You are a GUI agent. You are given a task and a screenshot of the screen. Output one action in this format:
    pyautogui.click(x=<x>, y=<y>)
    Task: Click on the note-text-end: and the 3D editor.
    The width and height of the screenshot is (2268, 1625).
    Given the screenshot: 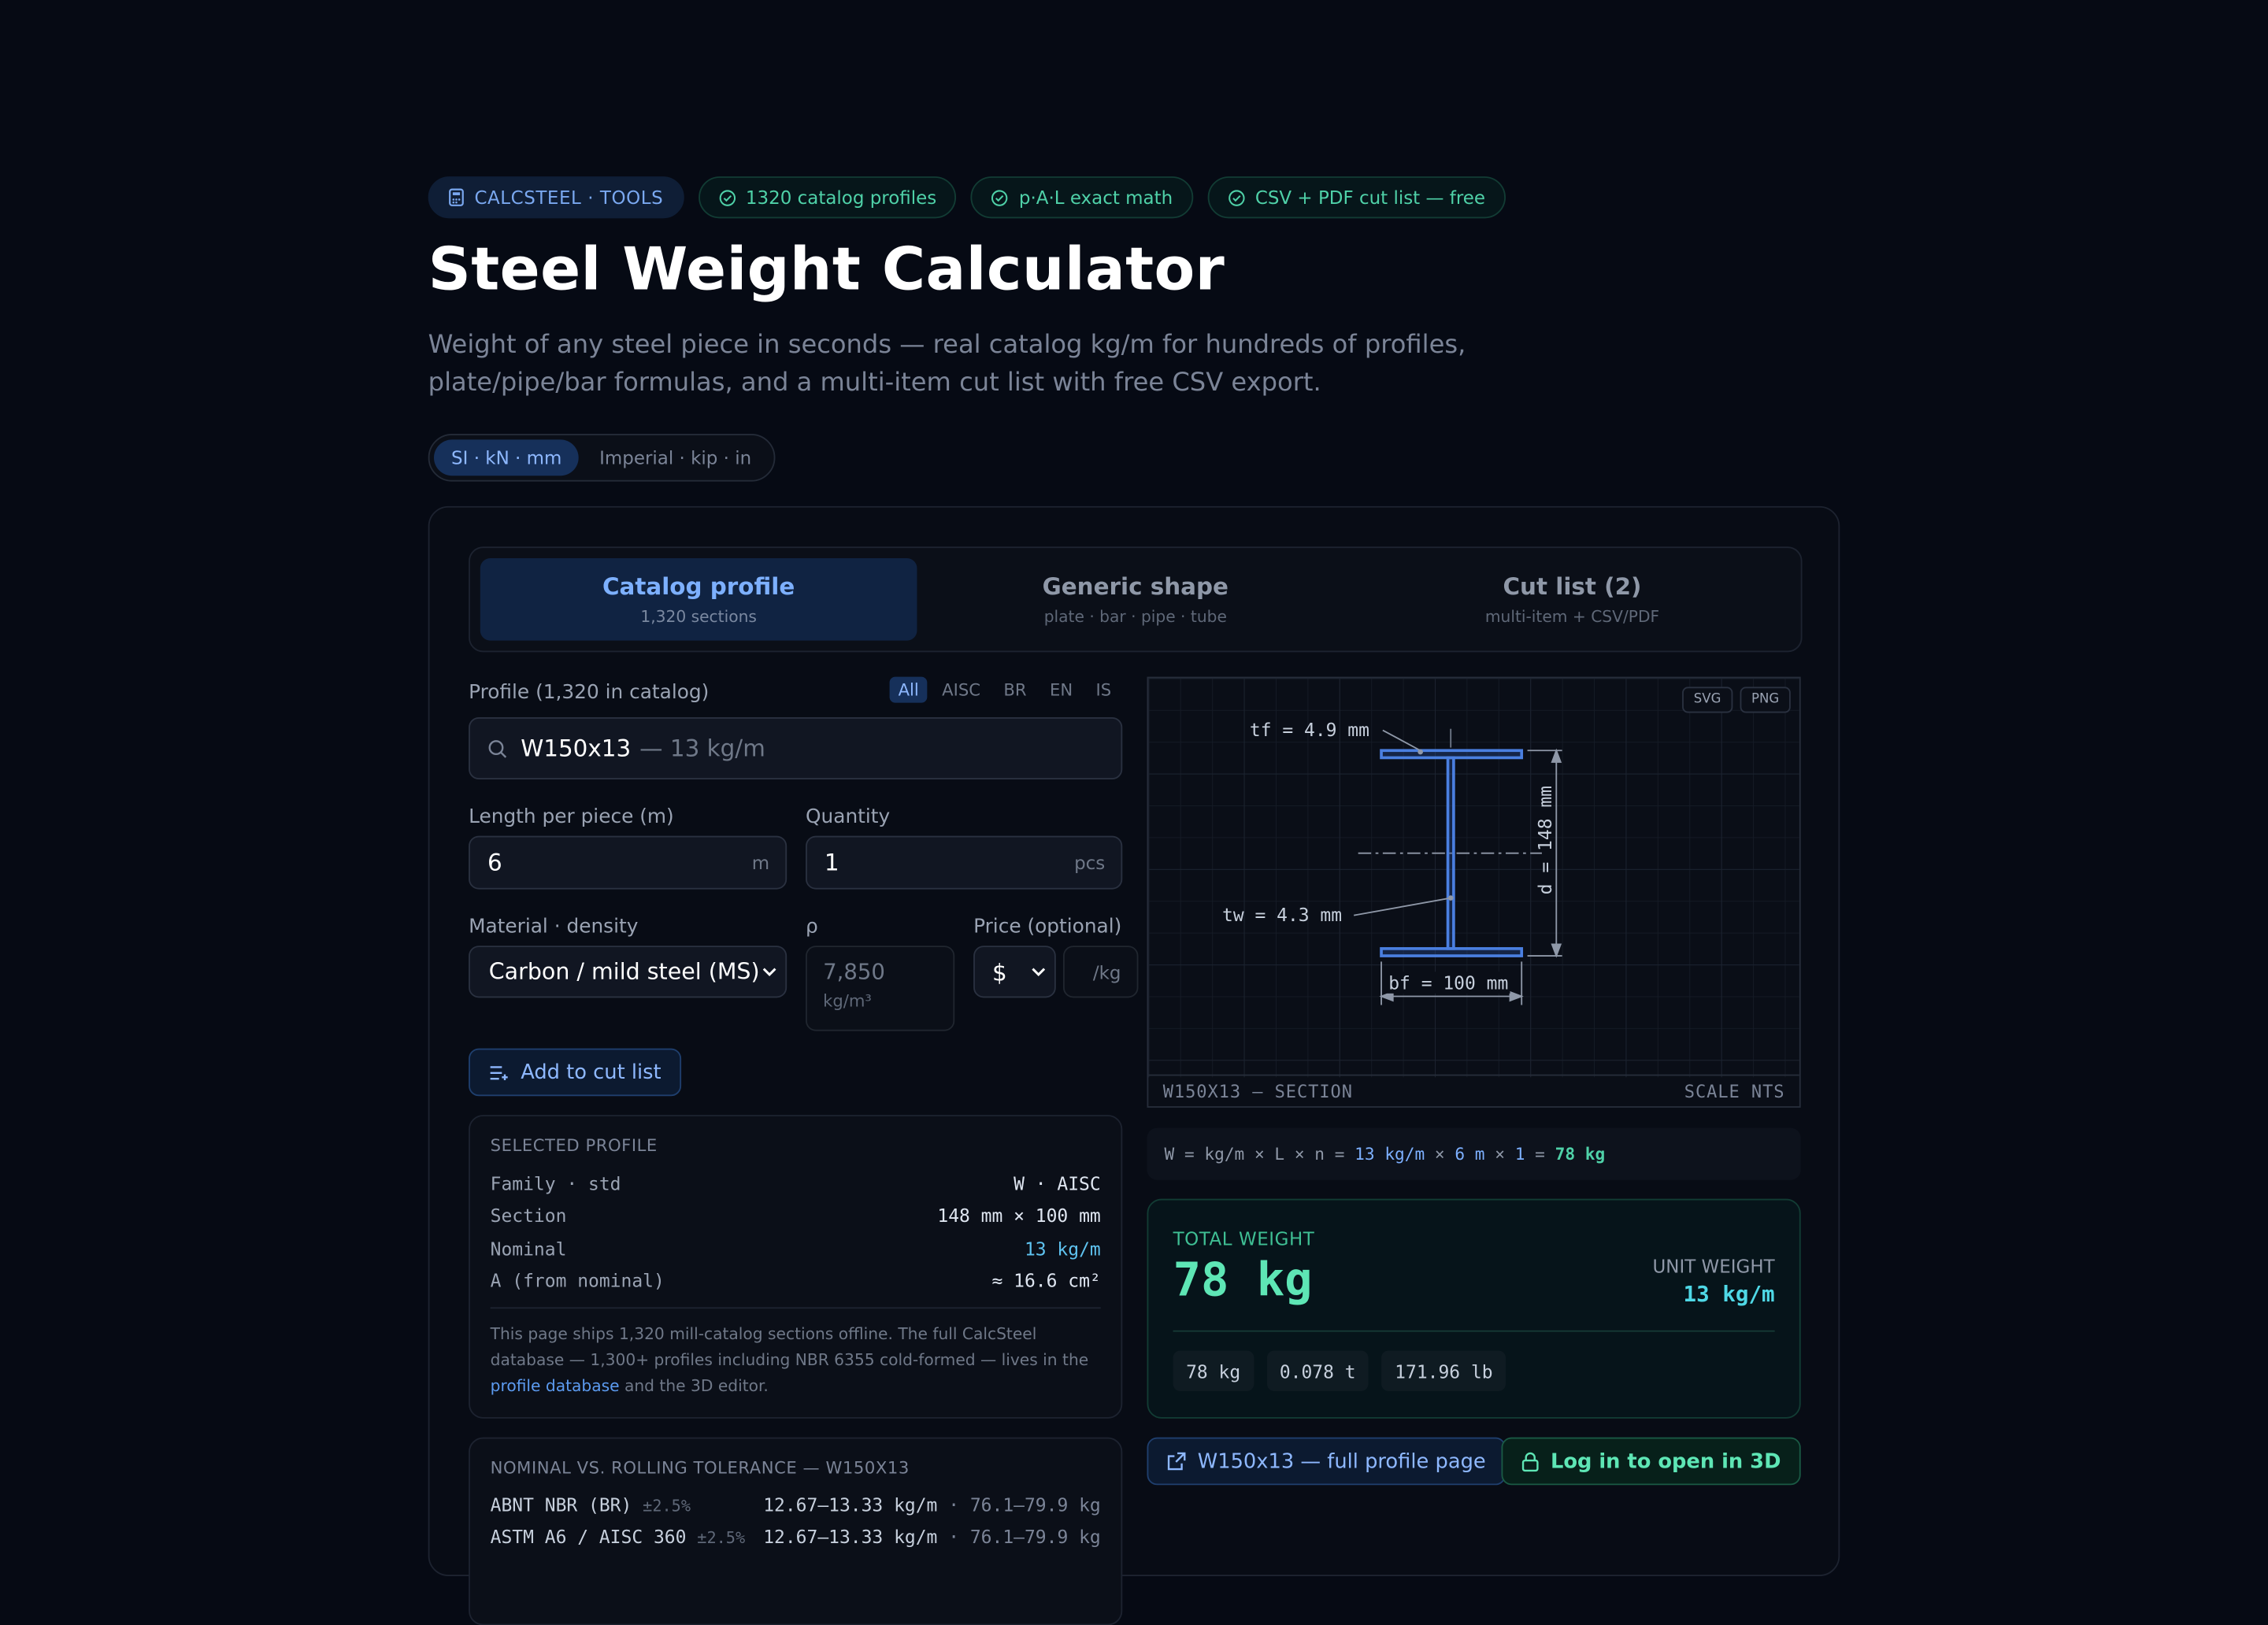 What is the action you would take?
    pyautogui.click(x=694, y=1386)
    